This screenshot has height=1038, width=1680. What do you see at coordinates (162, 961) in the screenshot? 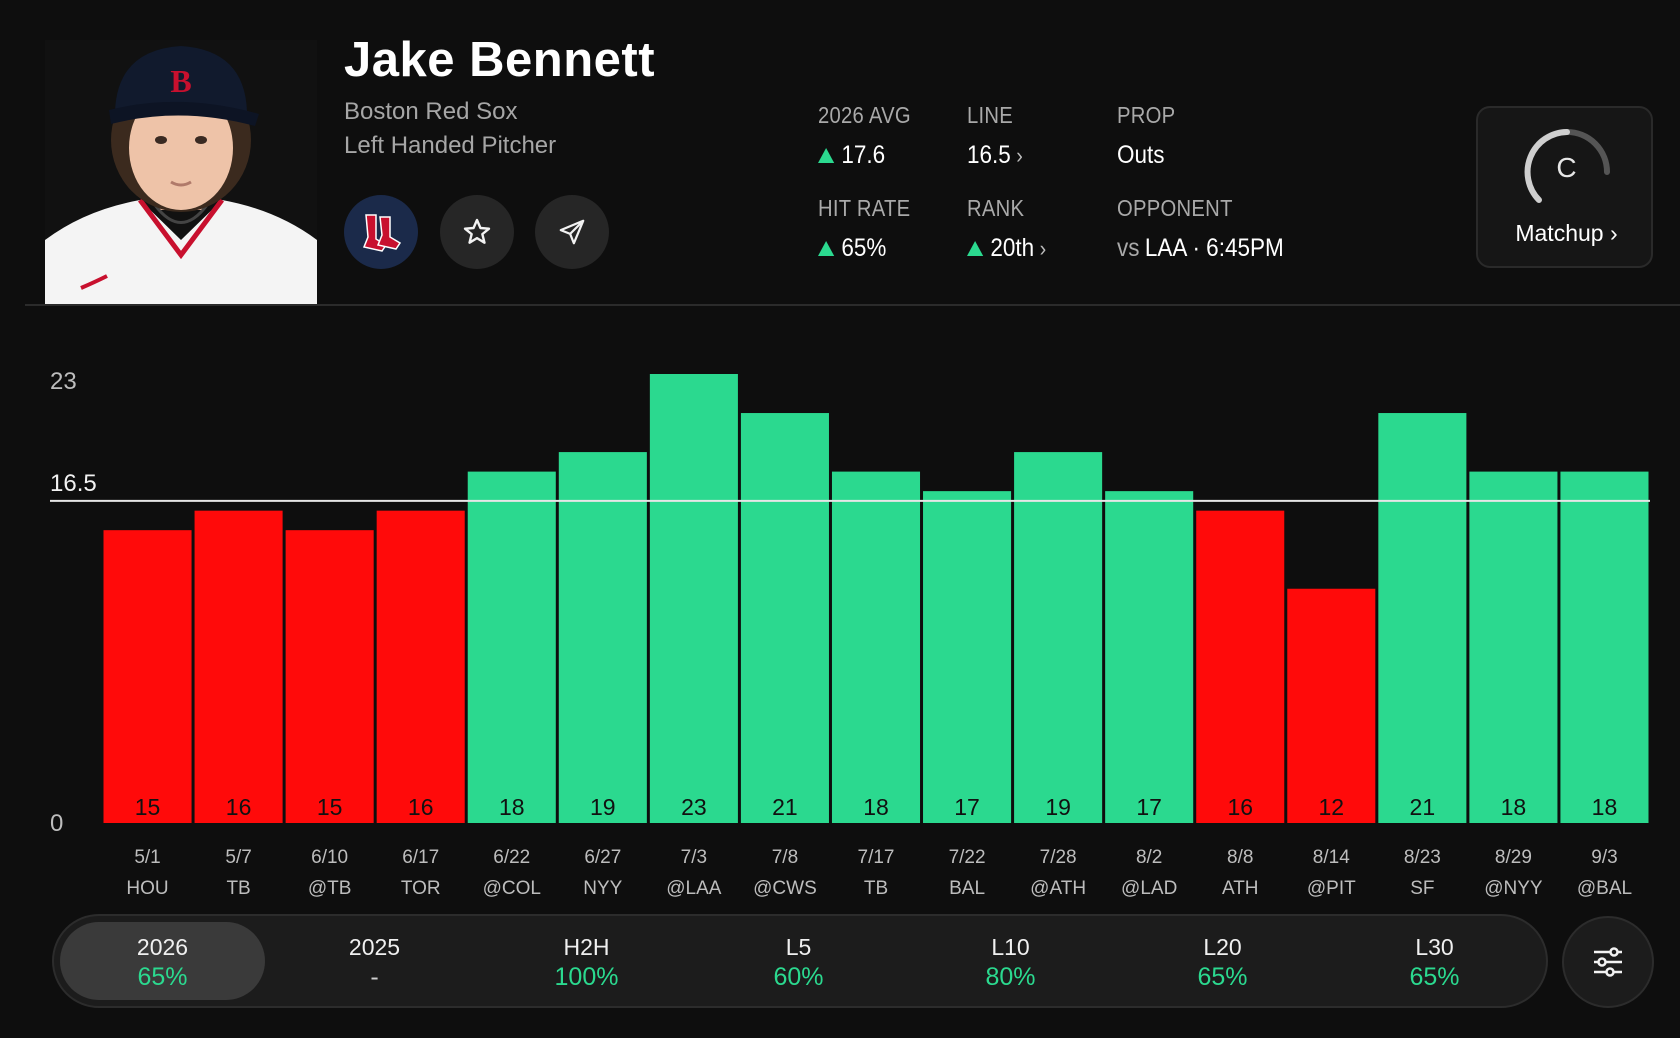
I see `filter-tab-2026: 2026 65%` at bounding box center [162, 961].